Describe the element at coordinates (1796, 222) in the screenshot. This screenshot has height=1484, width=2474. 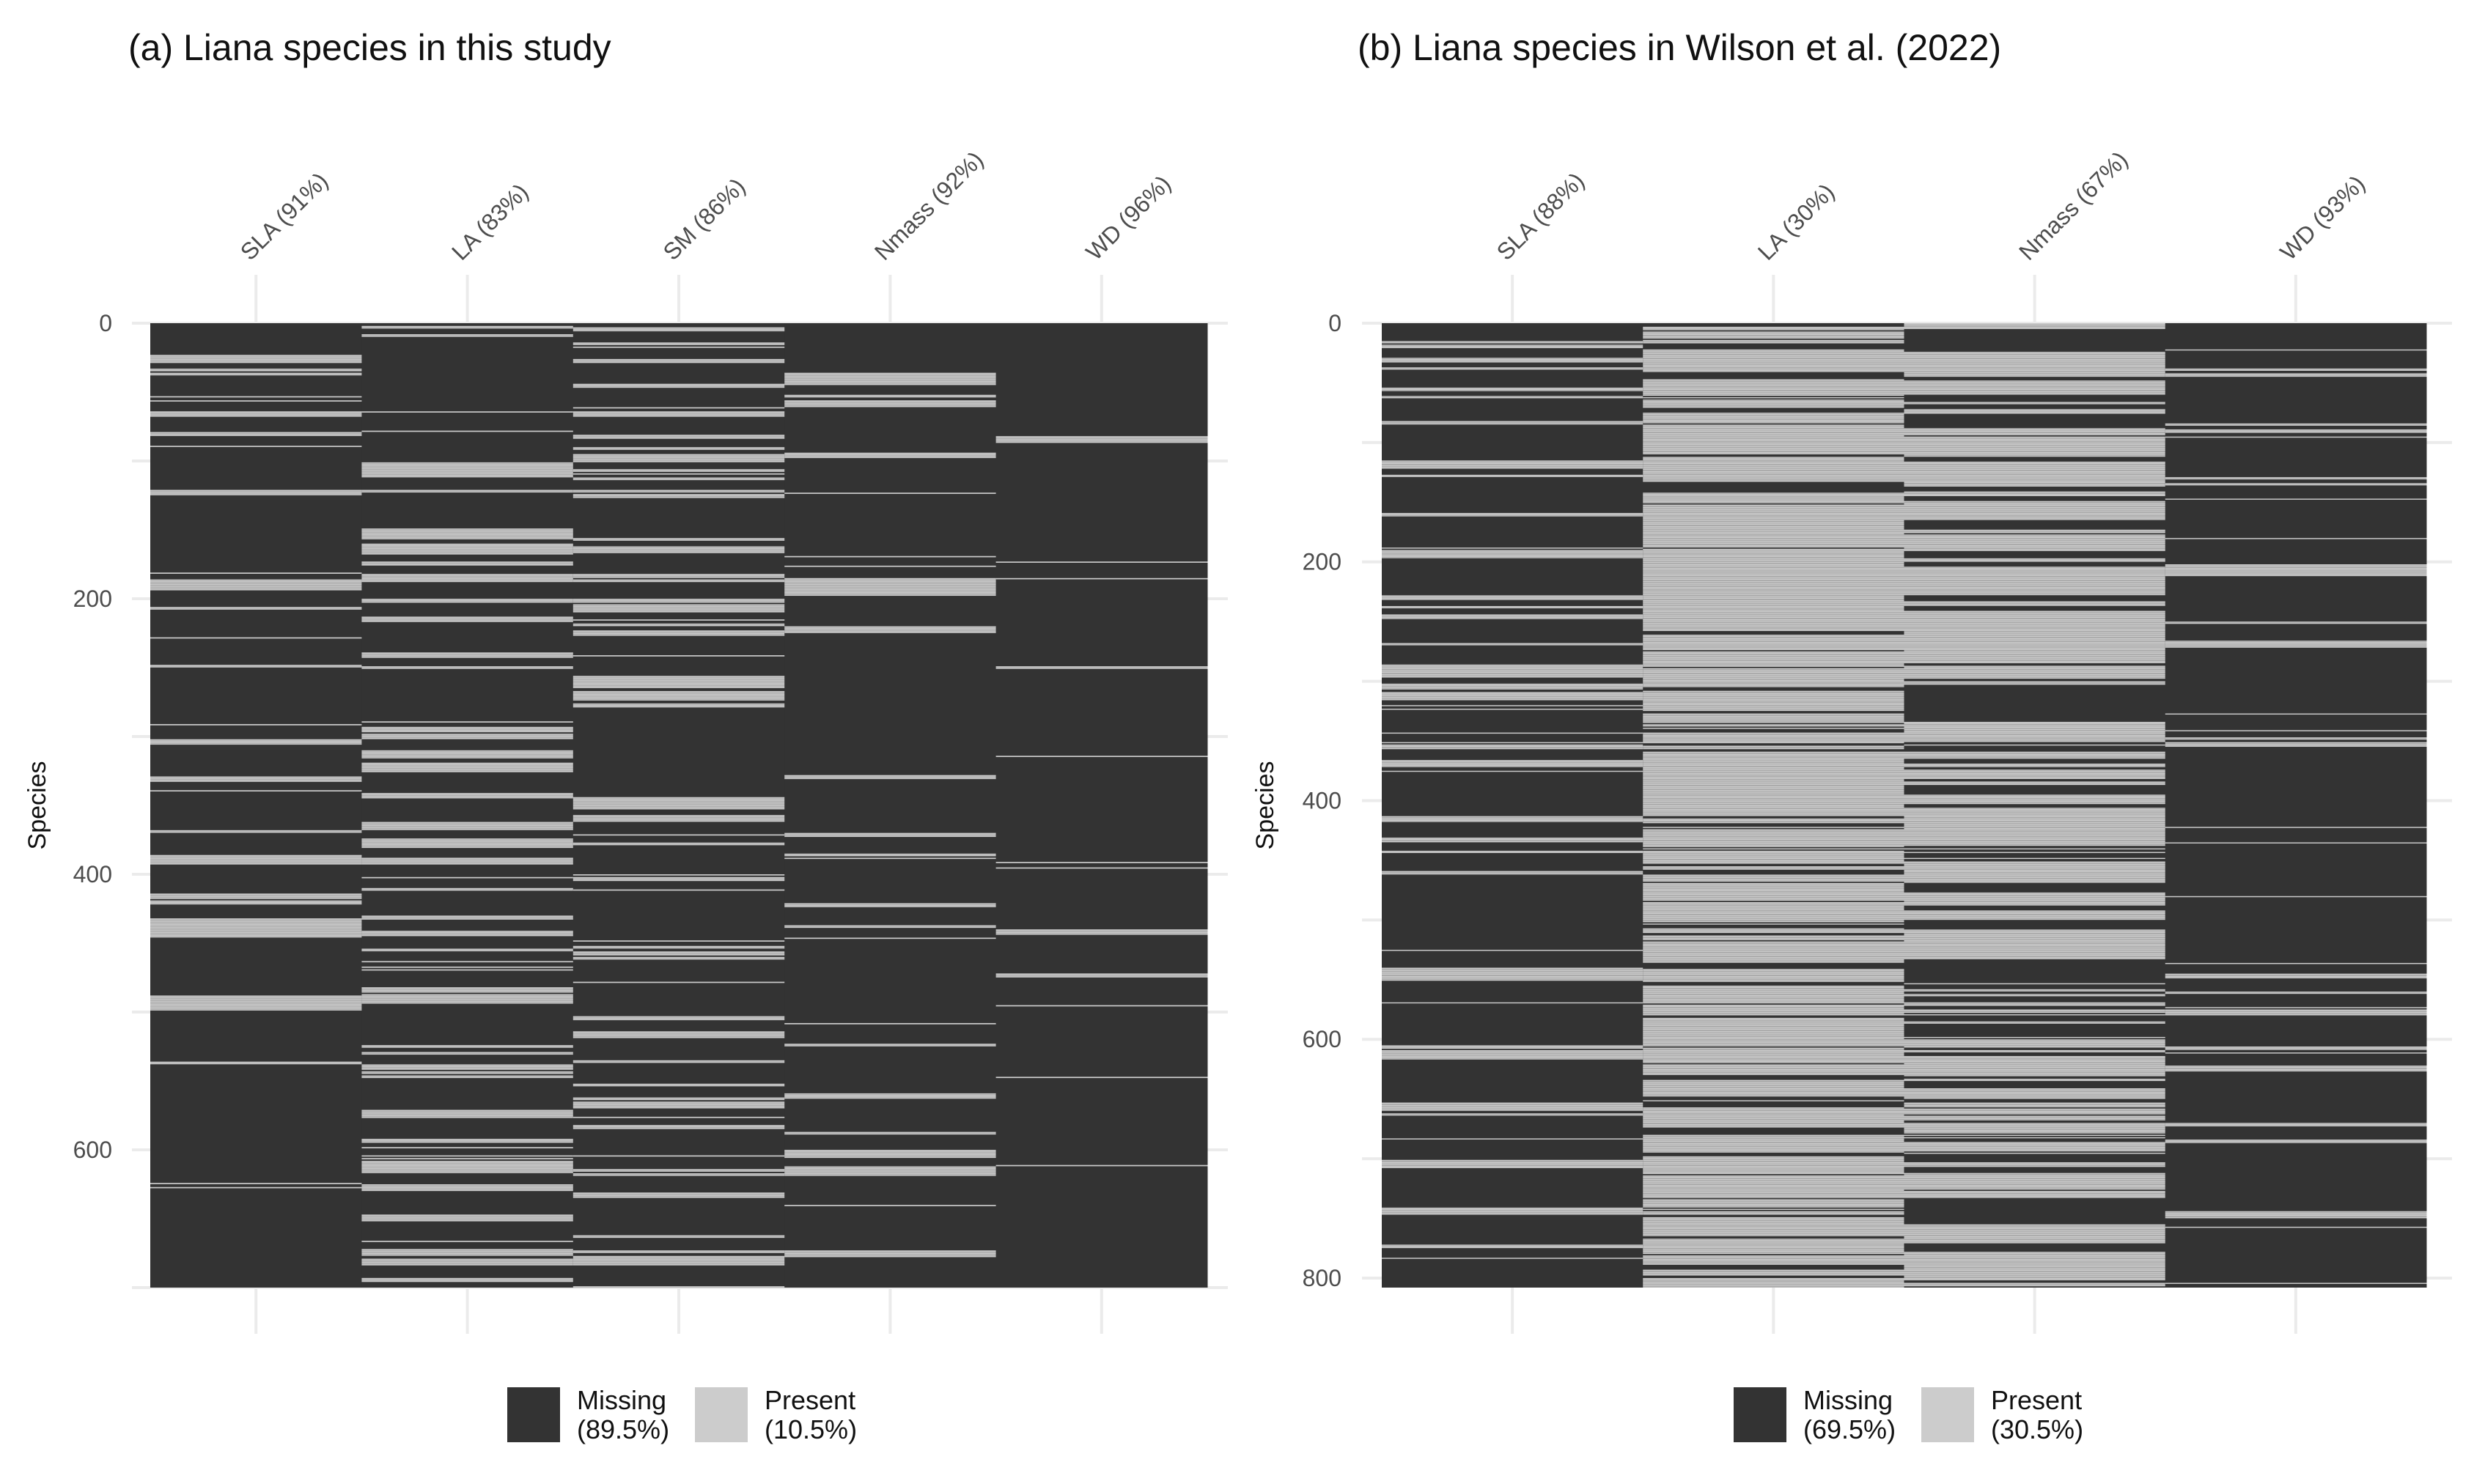
I see `column-label-la: LA (30%)` at that location.